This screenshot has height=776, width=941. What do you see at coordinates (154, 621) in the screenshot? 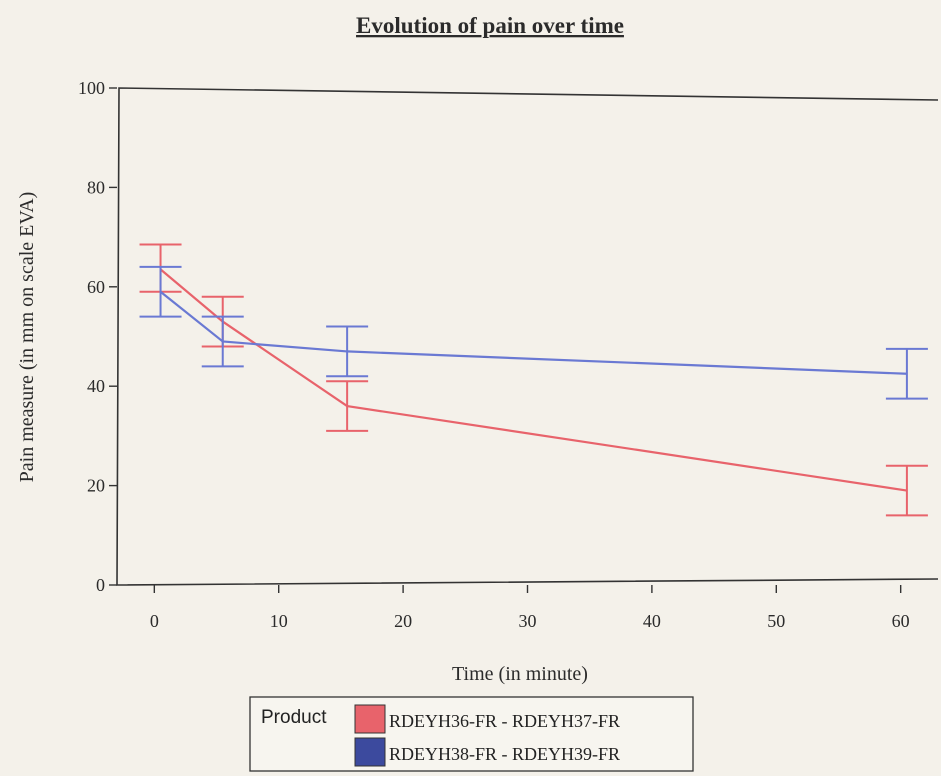
I see `x-tick-label: 0` at bounding box center [154, 621].